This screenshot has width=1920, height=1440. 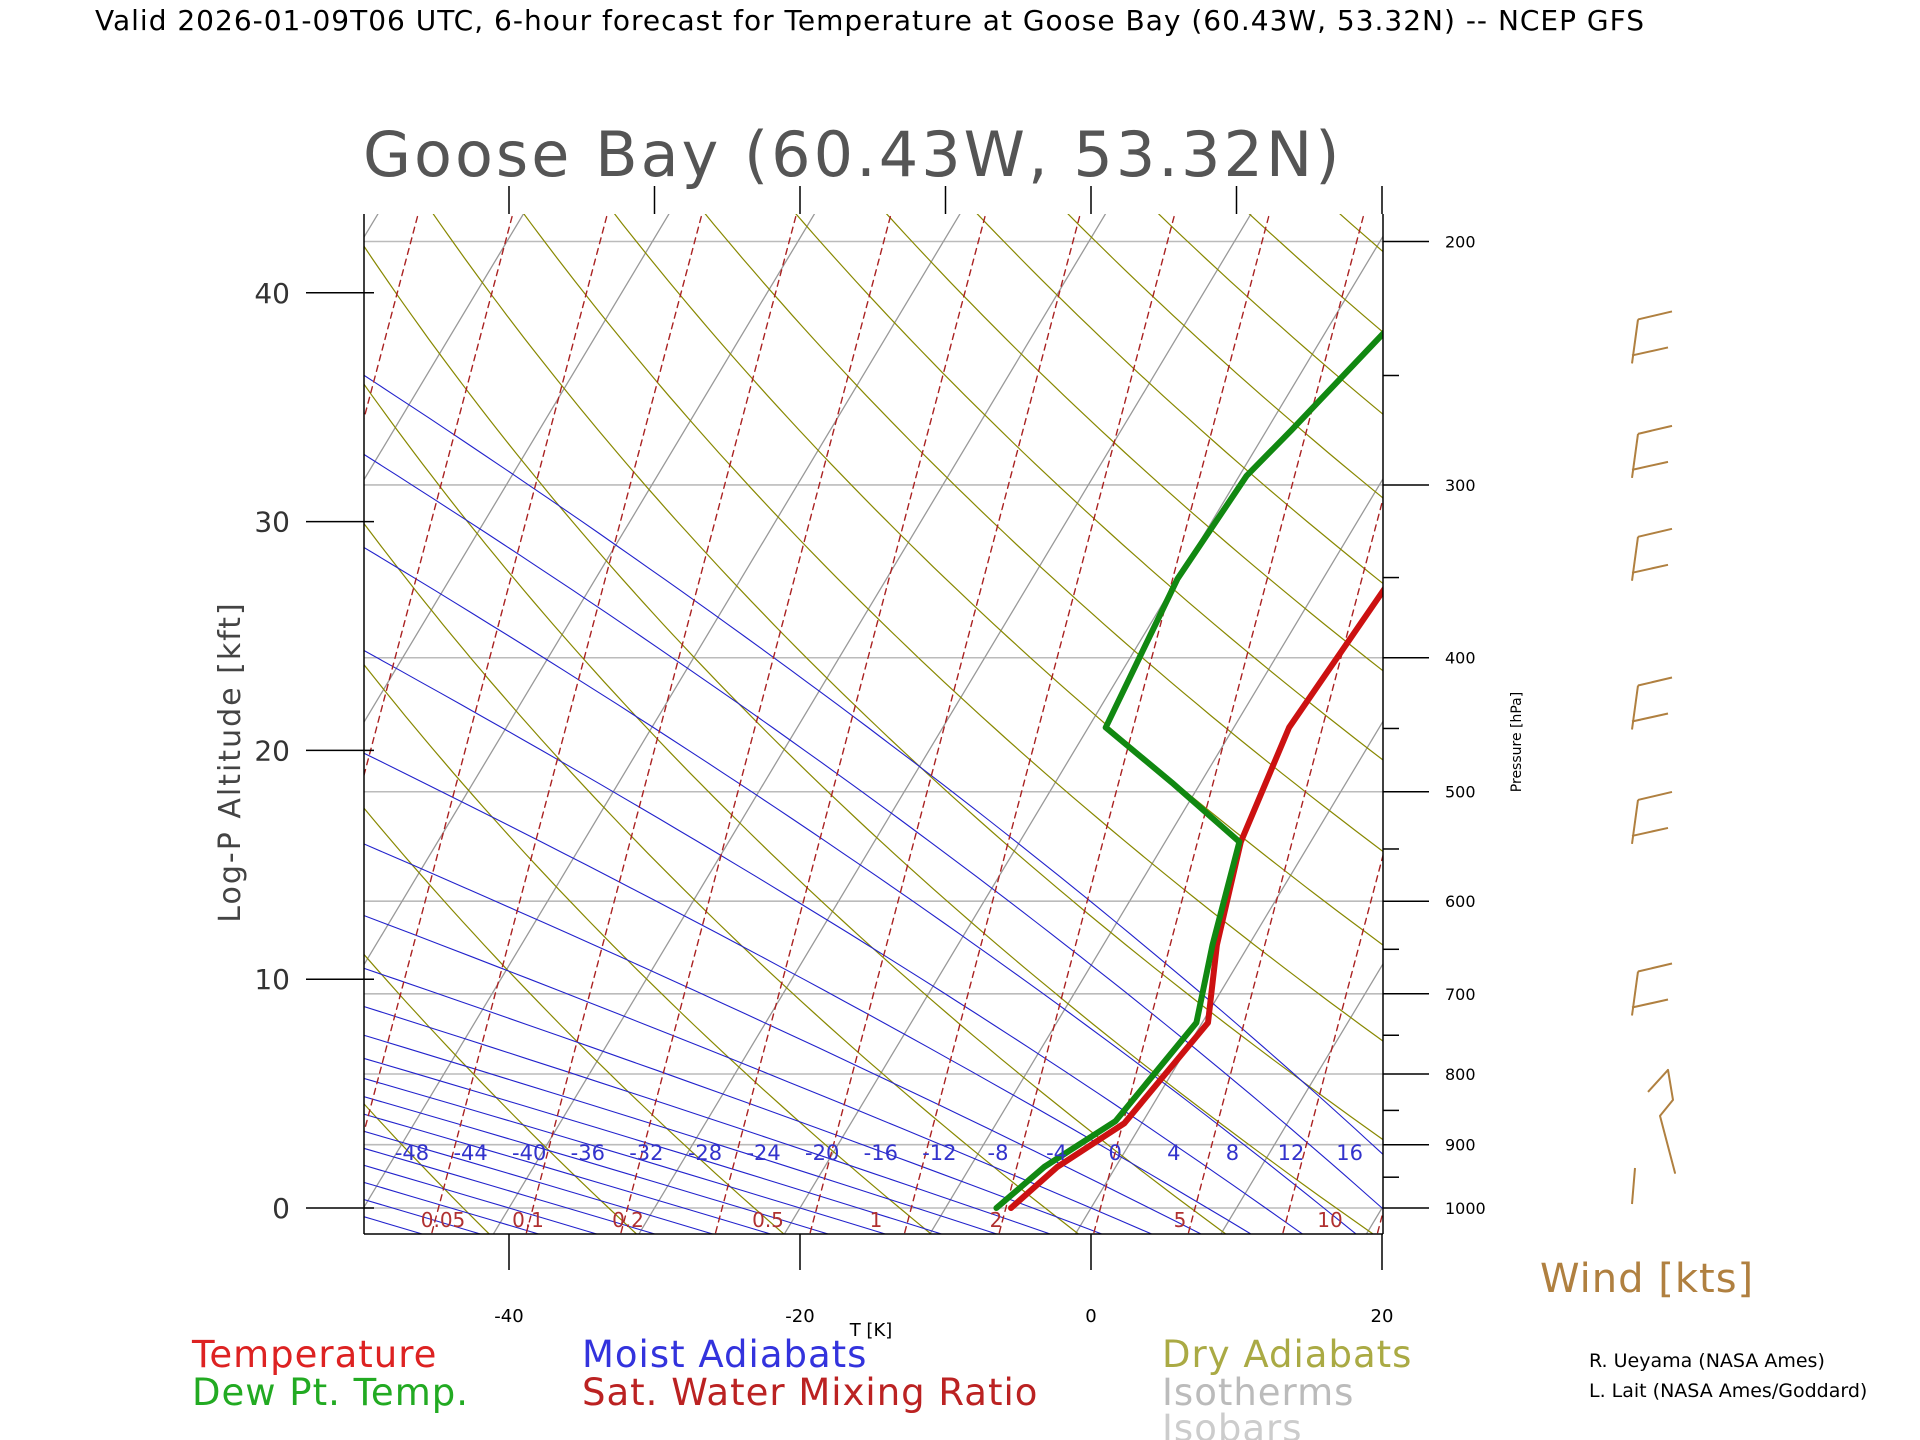 I want to click on temperature-profile, so click(x=1195, y=898).